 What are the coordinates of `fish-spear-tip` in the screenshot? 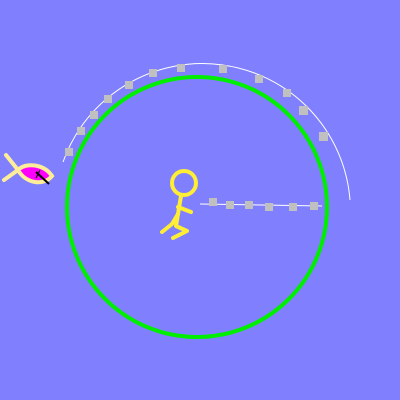 It's located at (38, 174).